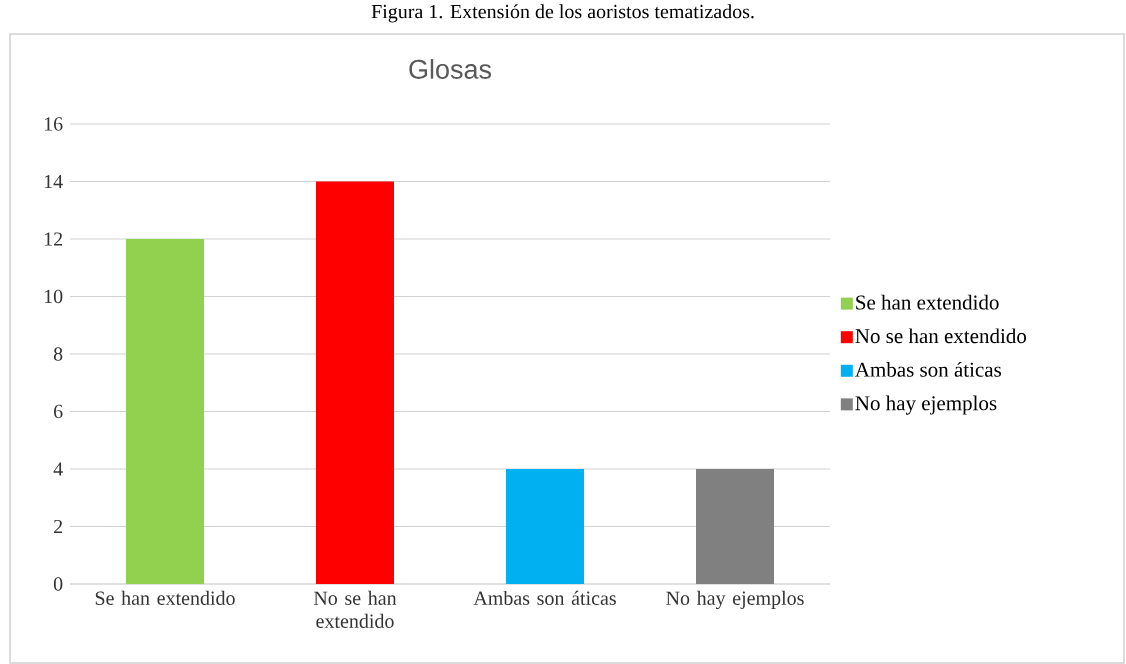  Describe the element at coordinates (58, 354) in the screenshot. I see `y-tick-label: 8` at that location.